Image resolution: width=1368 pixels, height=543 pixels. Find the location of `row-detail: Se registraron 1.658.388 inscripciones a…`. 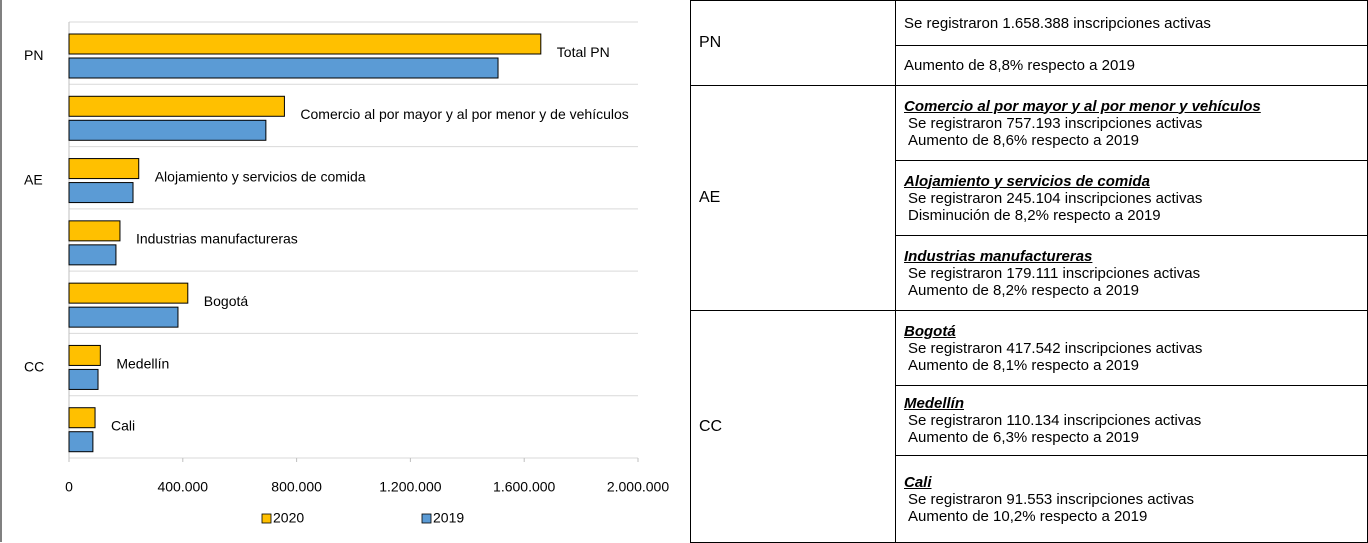

row-detail: Se registraron 1.658.388 inscripciones a… is located at coordinates (1131, 23).